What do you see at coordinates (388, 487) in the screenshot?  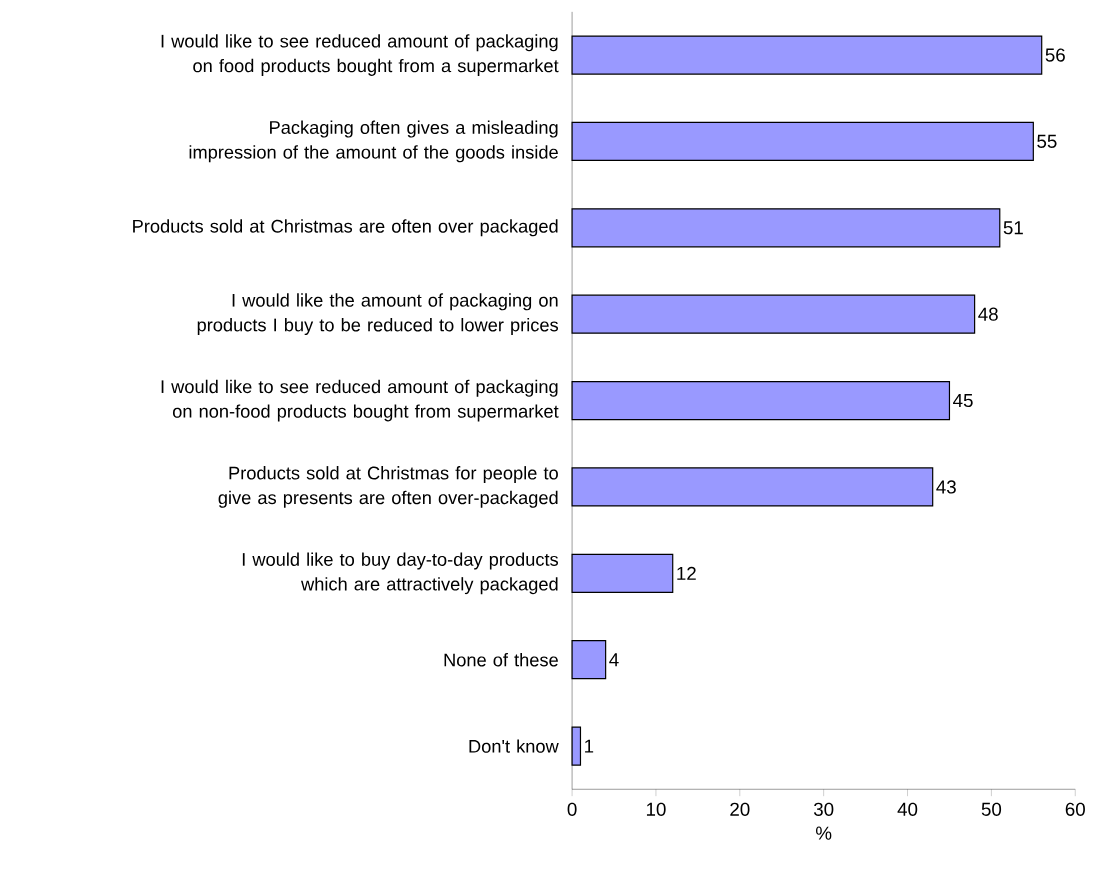 I see `y-tick-label: Products sold at Christmas for people to give as presents are often over-packaged` at bounding box center [388, 487].